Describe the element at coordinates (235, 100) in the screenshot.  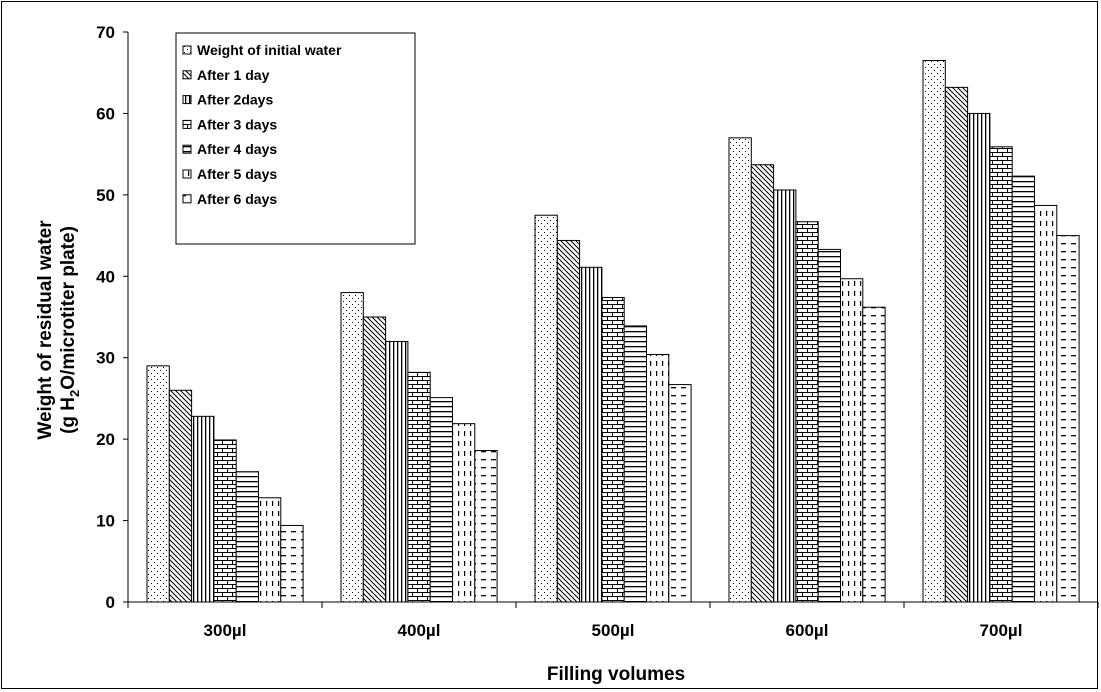
I see `legend-label: After 2days` at that location.